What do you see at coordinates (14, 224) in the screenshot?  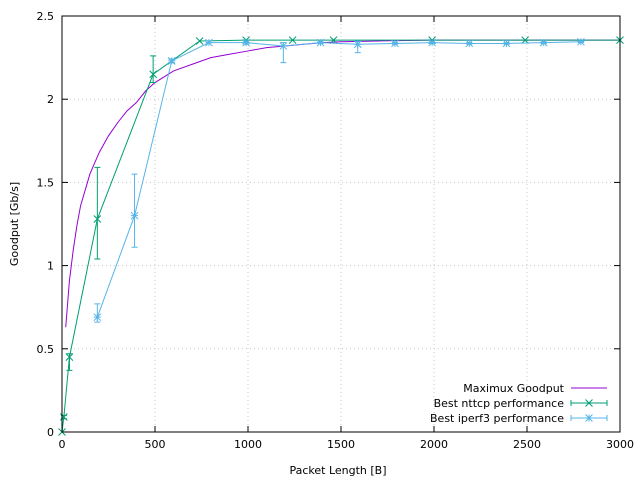 I see `y-axis-label: Goodput [Gb/s]` at bounding box center [14, 224].